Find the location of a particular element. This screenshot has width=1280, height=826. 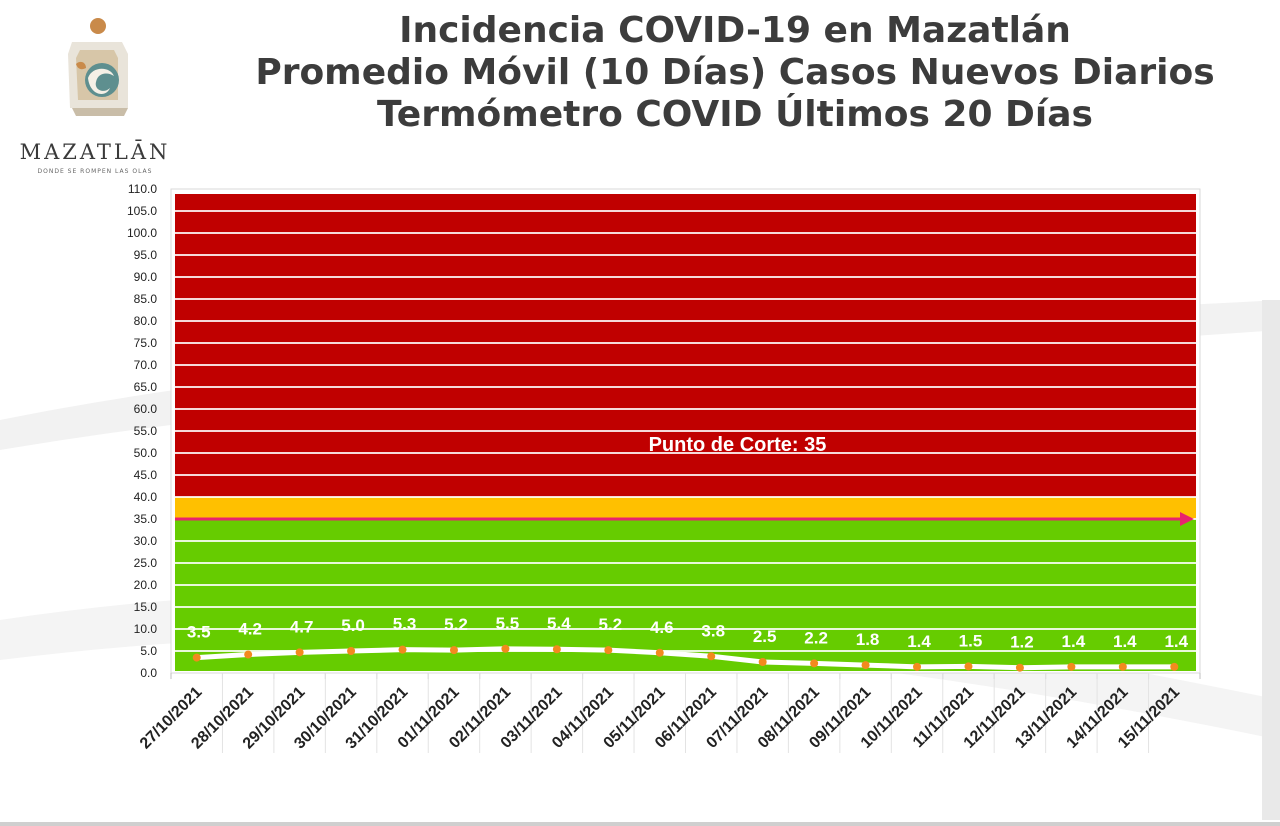

y-tick-label: 10.0 is located at coordinates (146, 629).